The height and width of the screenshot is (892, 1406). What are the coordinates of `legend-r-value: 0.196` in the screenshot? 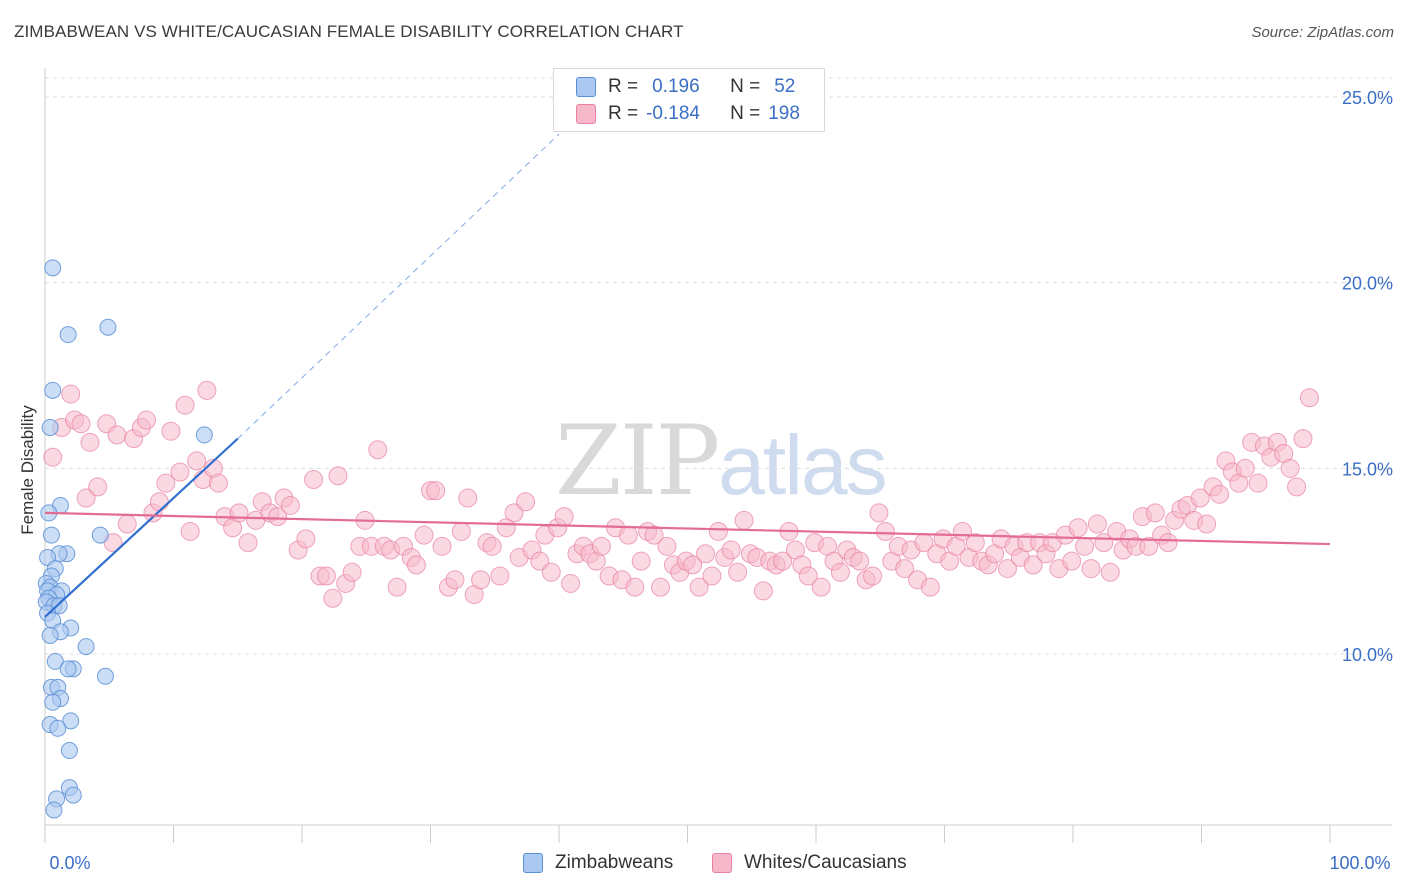 It's located at (676, 86).